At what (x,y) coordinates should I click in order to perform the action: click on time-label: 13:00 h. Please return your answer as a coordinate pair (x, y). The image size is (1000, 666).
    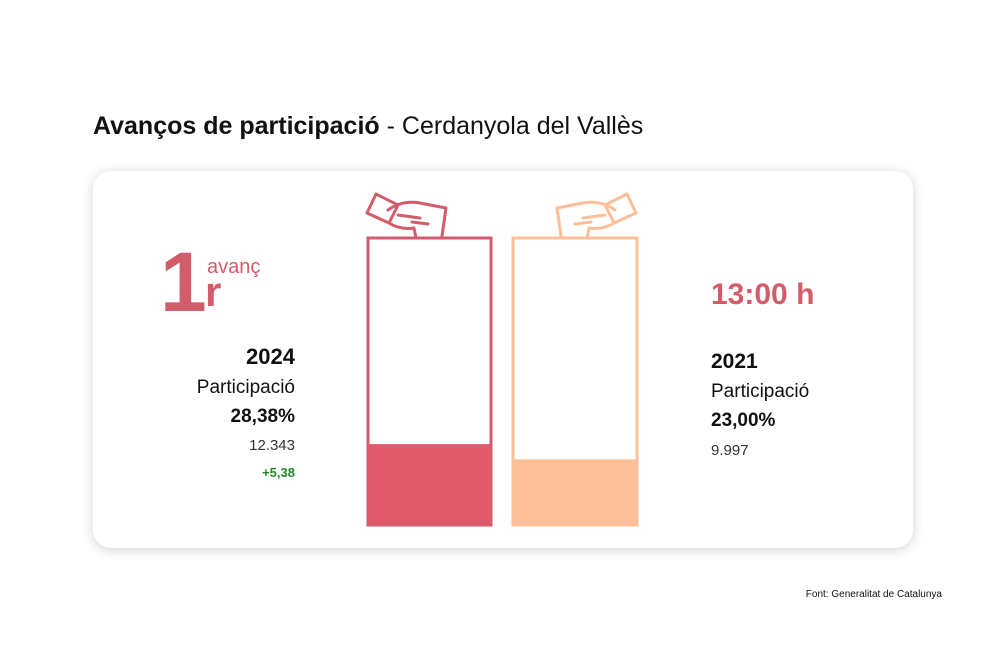
    Looking at the image, I should click on (763, 294).